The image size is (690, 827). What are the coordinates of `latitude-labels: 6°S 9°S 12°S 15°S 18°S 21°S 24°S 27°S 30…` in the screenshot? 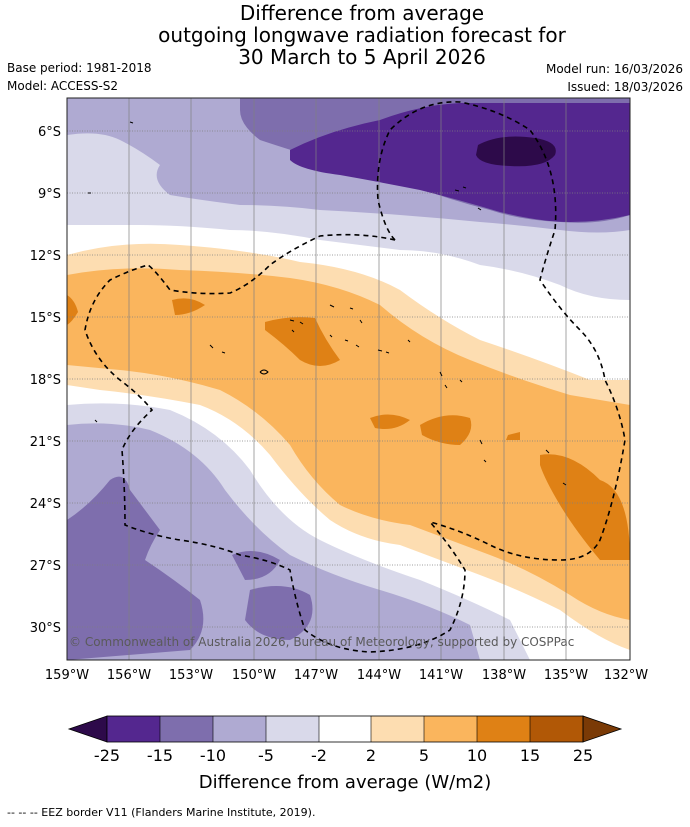 It's located at (45, 380).